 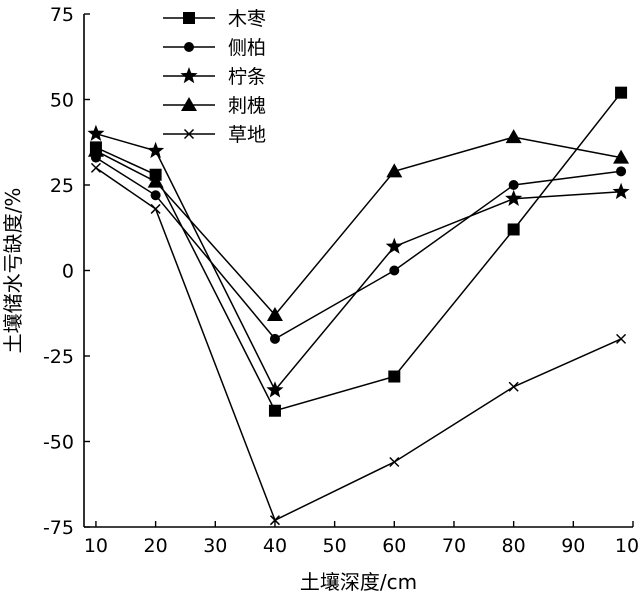 What do you see at coordinates (68, 272) in the screenshot?
I see `y-tick-label: 0` at bounding box center [68, 272].